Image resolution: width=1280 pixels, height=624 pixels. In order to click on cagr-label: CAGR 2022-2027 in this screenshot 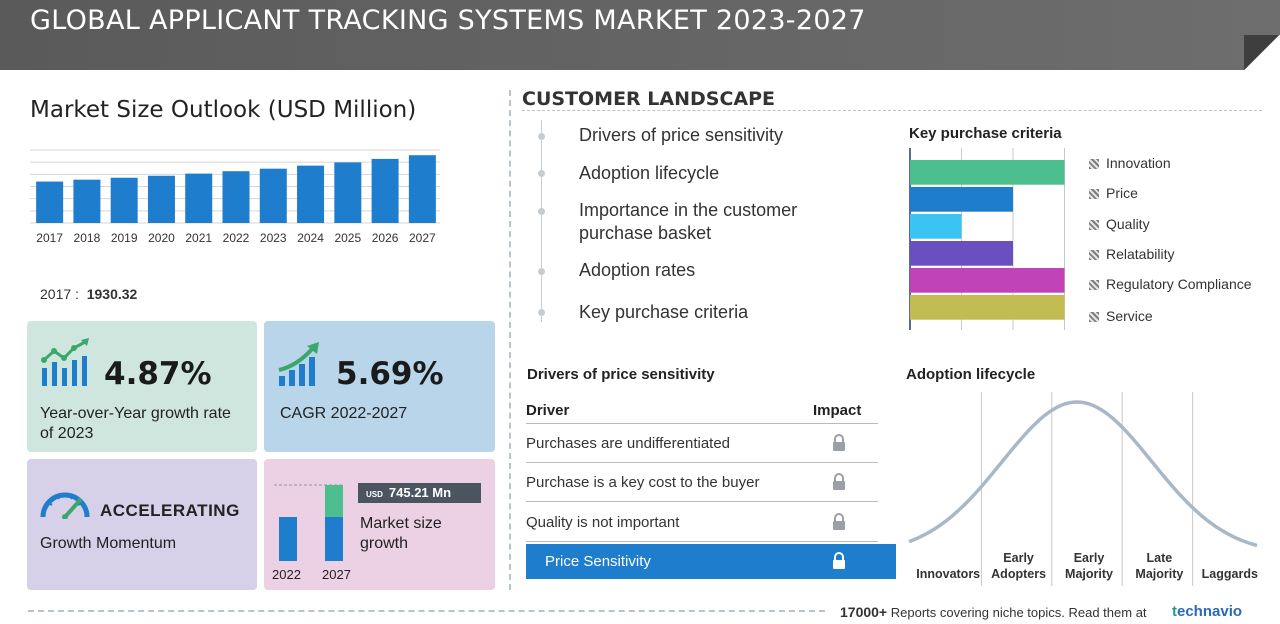, I will do `click(344, 413)`.